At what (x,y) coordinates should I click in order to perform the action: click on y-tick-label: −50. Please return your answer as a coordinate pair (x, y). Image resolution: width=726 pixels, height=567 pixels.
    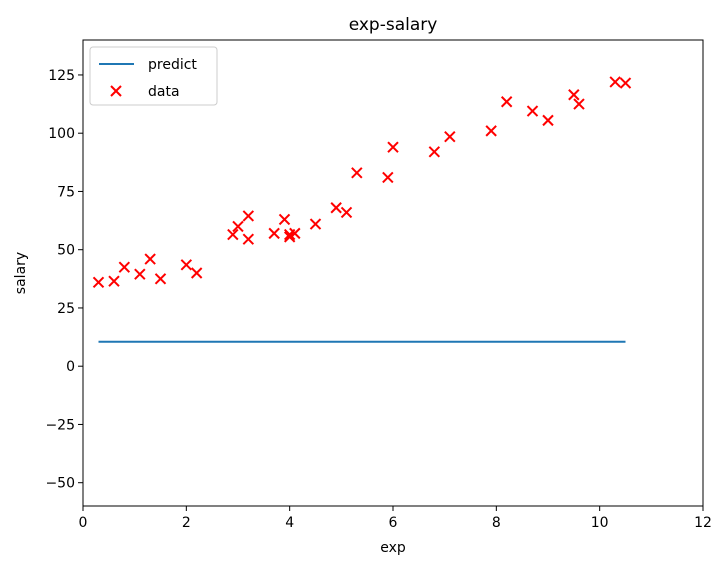
    Looking at the image, I should click on (60, 484).